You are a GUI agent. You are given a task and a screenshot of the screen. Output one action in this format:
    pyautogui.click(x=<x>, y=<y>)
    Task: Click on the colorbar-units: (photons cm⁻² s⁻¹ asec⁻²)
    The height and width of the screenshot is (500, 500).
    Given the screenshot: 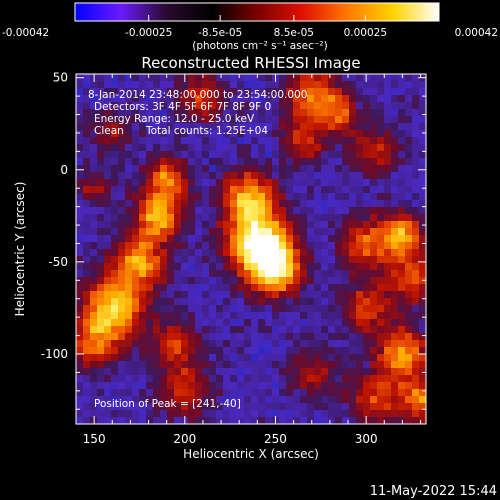 What is the action you would take?
    pyautogui.click(x=259, y=46)
    